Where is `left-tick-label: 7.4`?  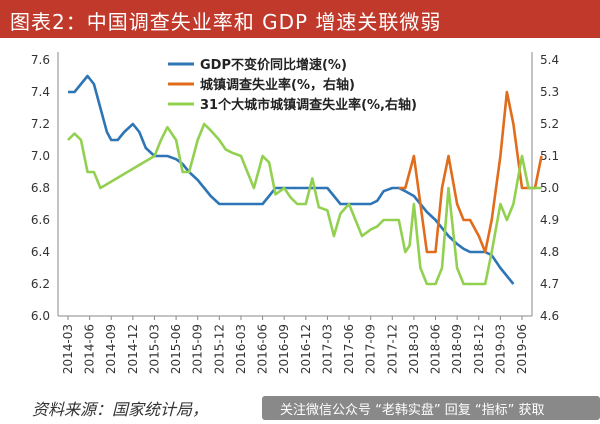
left-tick-label: 7.4 is located at coordinates (40, 92).